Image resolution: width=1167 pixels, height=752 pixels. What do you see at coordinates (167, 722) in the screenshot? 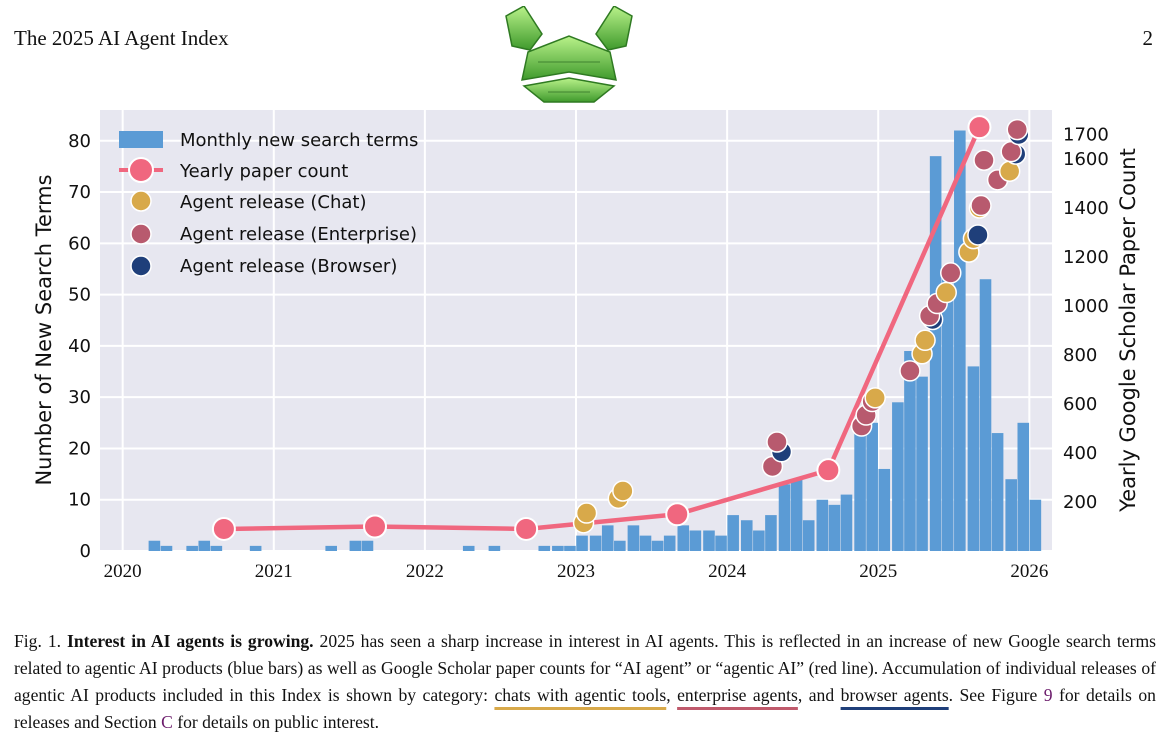
I see `section-ref-link: C` at bounding box center [167, 722].